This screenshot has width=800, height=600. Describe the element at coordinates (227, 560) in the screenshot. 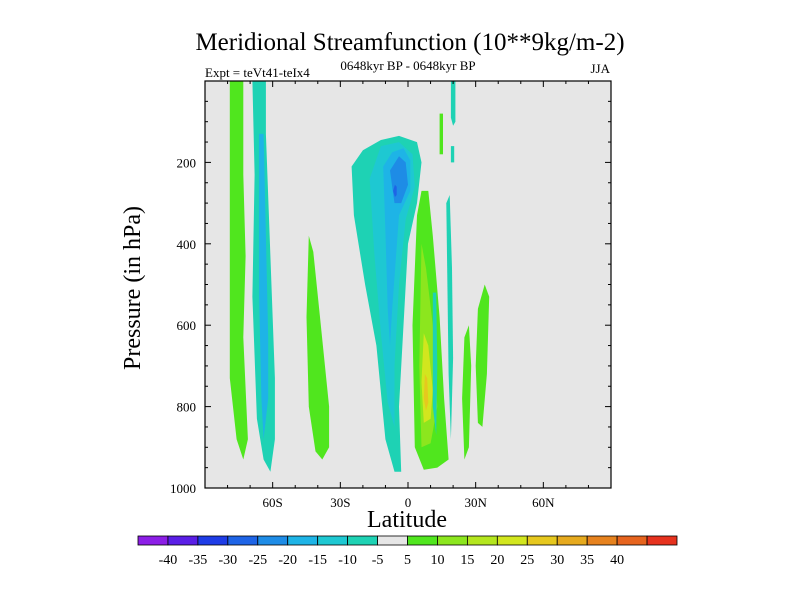

I see `colorbar-label: -30` at that location.